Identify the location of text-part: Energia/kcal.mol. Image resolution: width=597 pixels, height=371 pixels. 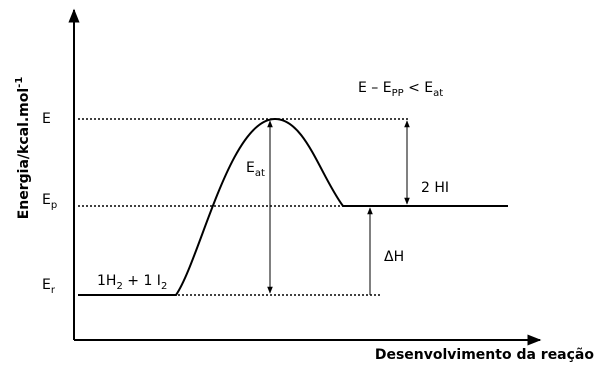
(24, 154).